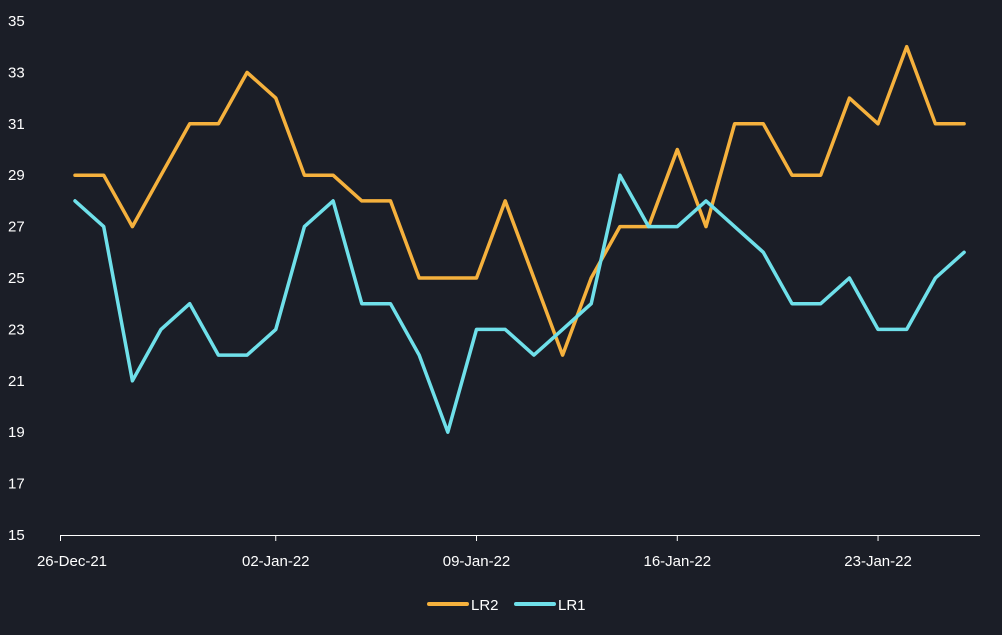 This screenshot has height=635, width=1002. What do you see at coordinates (16, 329) in the screenshot?
I see `y-tick-label: 23` at bounding box center [16, 329].